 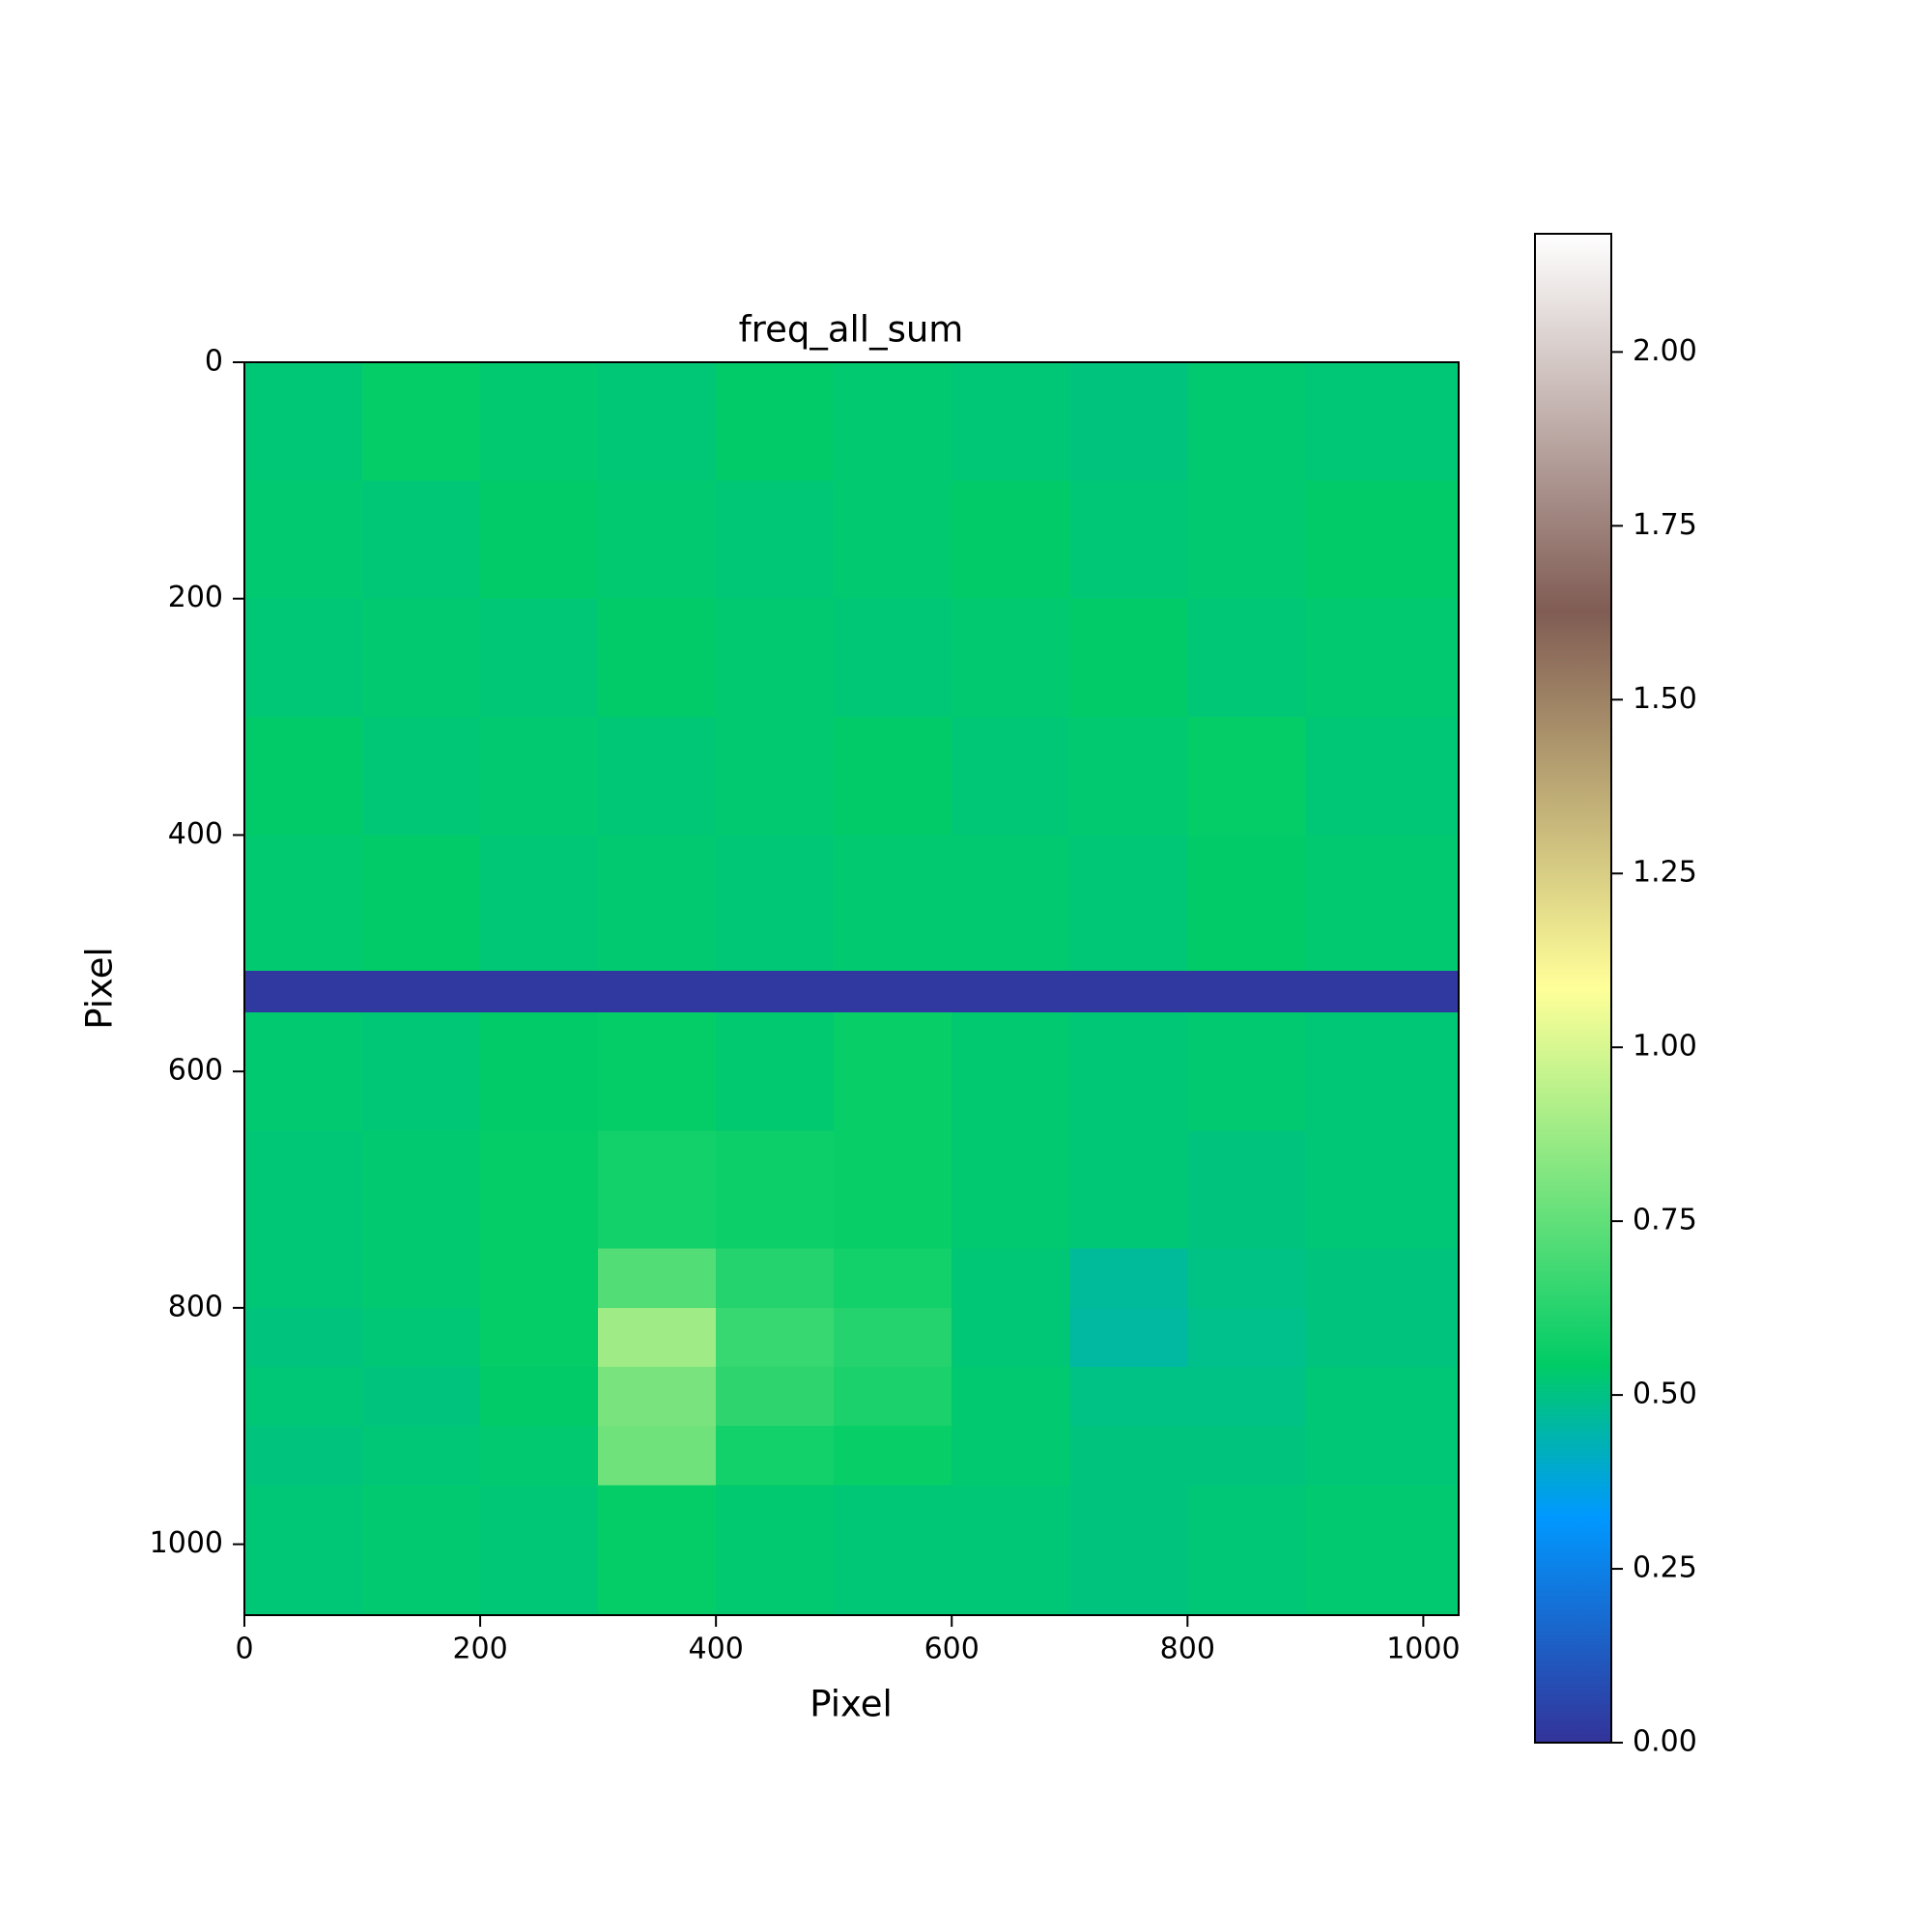 What do you see at coordinates (1665, 1742) in the screenshot?
I see `colorbar-tick-label: 0.00` at bounding box center [1665, 1742].